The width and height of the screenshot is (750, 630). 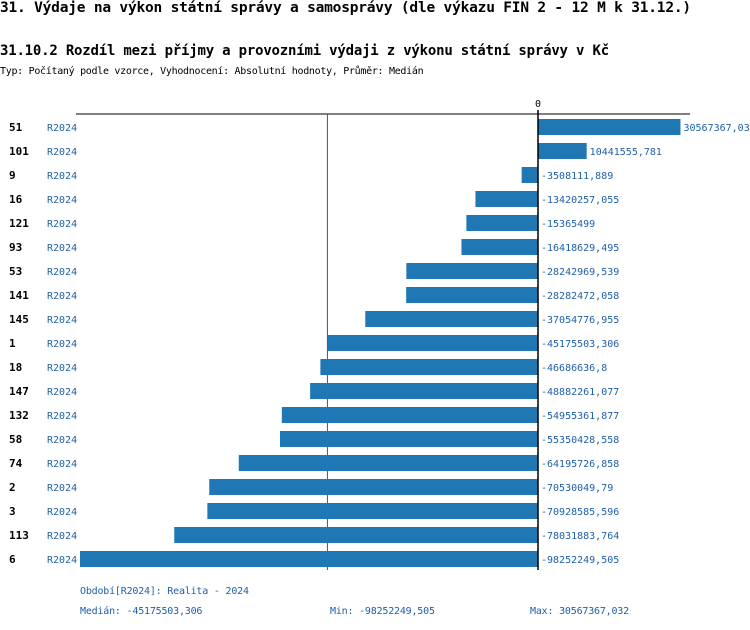 What do you see at coordinates (538, 104) in the screenshot?
I see `zero-tick-label: 0` at bounding box center [538, 104].